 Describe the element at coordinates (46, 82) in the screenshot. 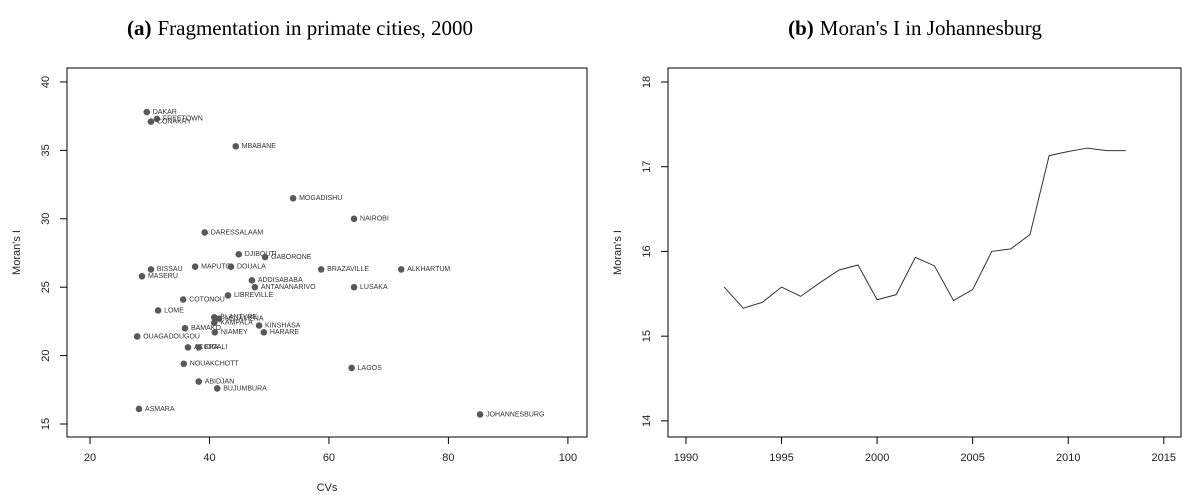

I see `y-tick-label: 40` at that location.